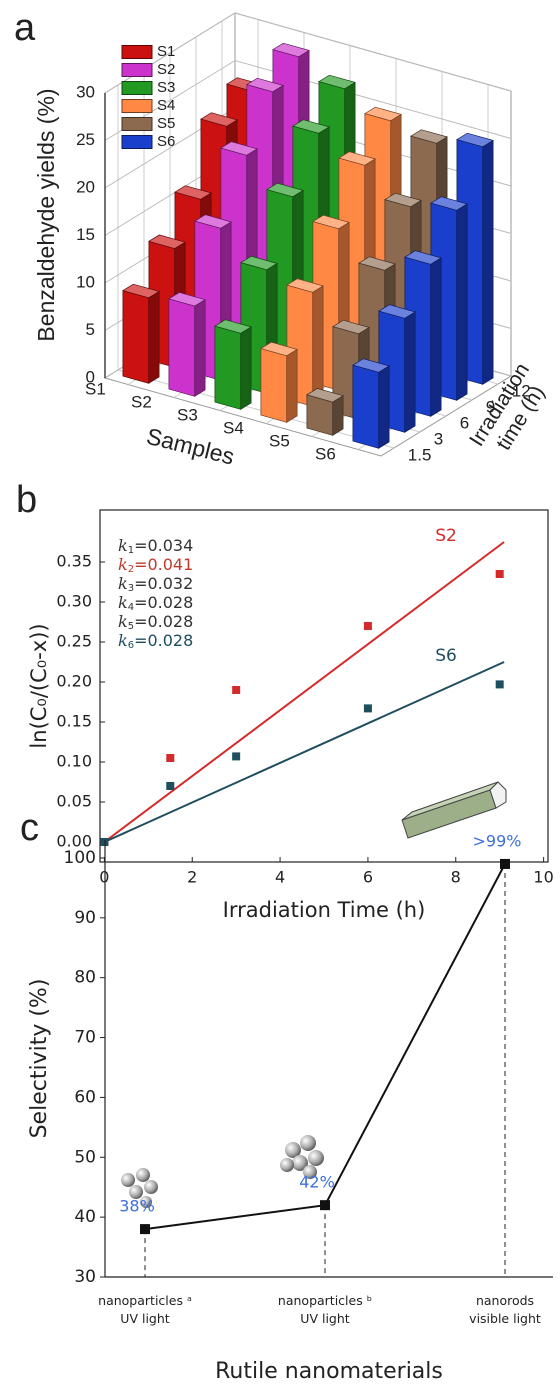 Image resolution: width=560 pixels, height=1390 pixels. Describe the element at coordinates (329, 1371) in the screenshot. I see `x-axis-title: Rutile nanomaterials` at that location.